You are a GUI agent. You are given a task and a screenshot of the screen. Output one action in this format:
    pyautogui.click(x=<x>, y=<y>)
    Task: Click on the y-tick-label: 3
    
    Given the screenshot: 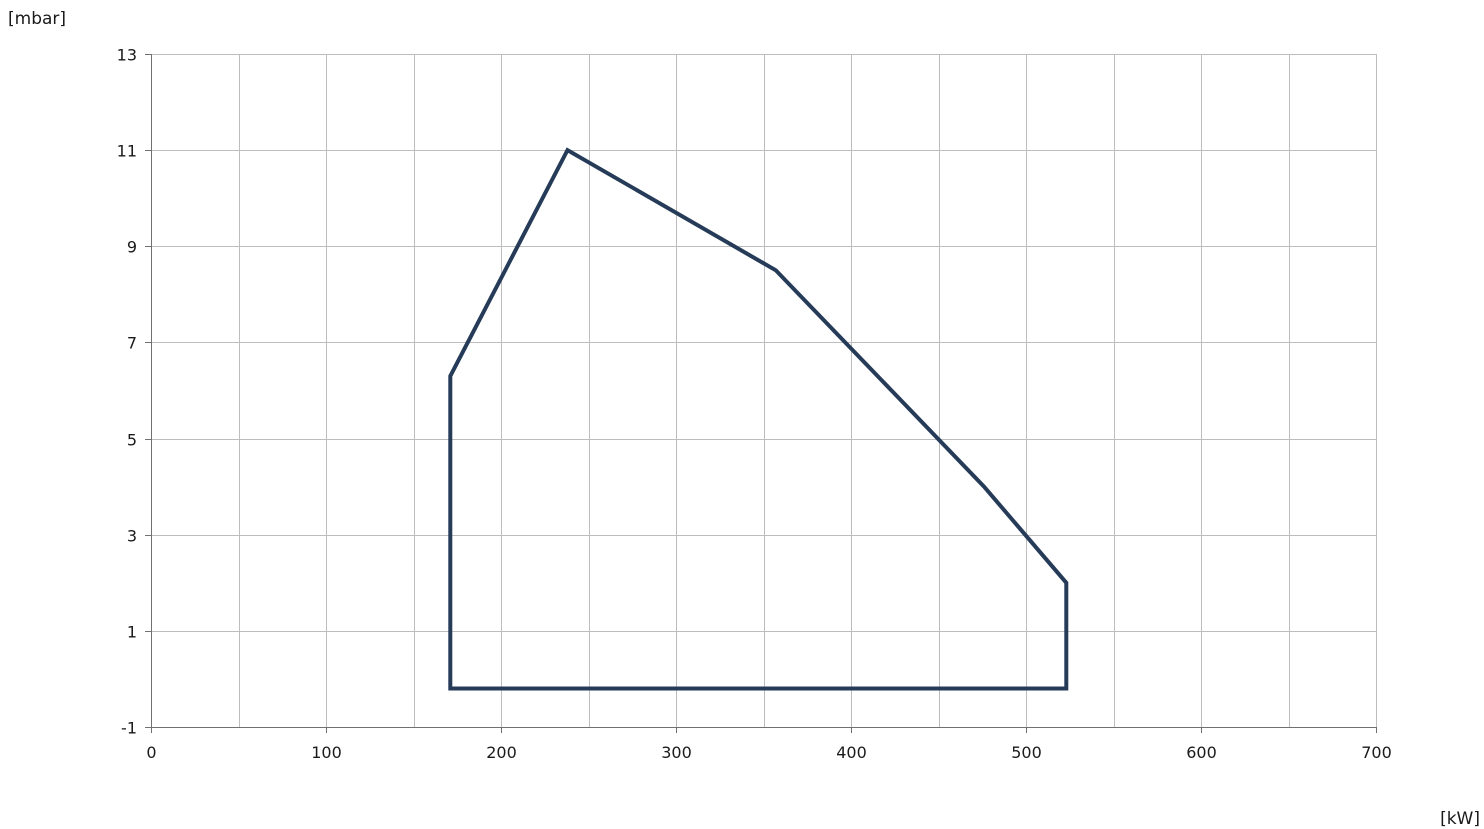 What is the action you would take?
    pyautogui.click(x=132, y=536)
    